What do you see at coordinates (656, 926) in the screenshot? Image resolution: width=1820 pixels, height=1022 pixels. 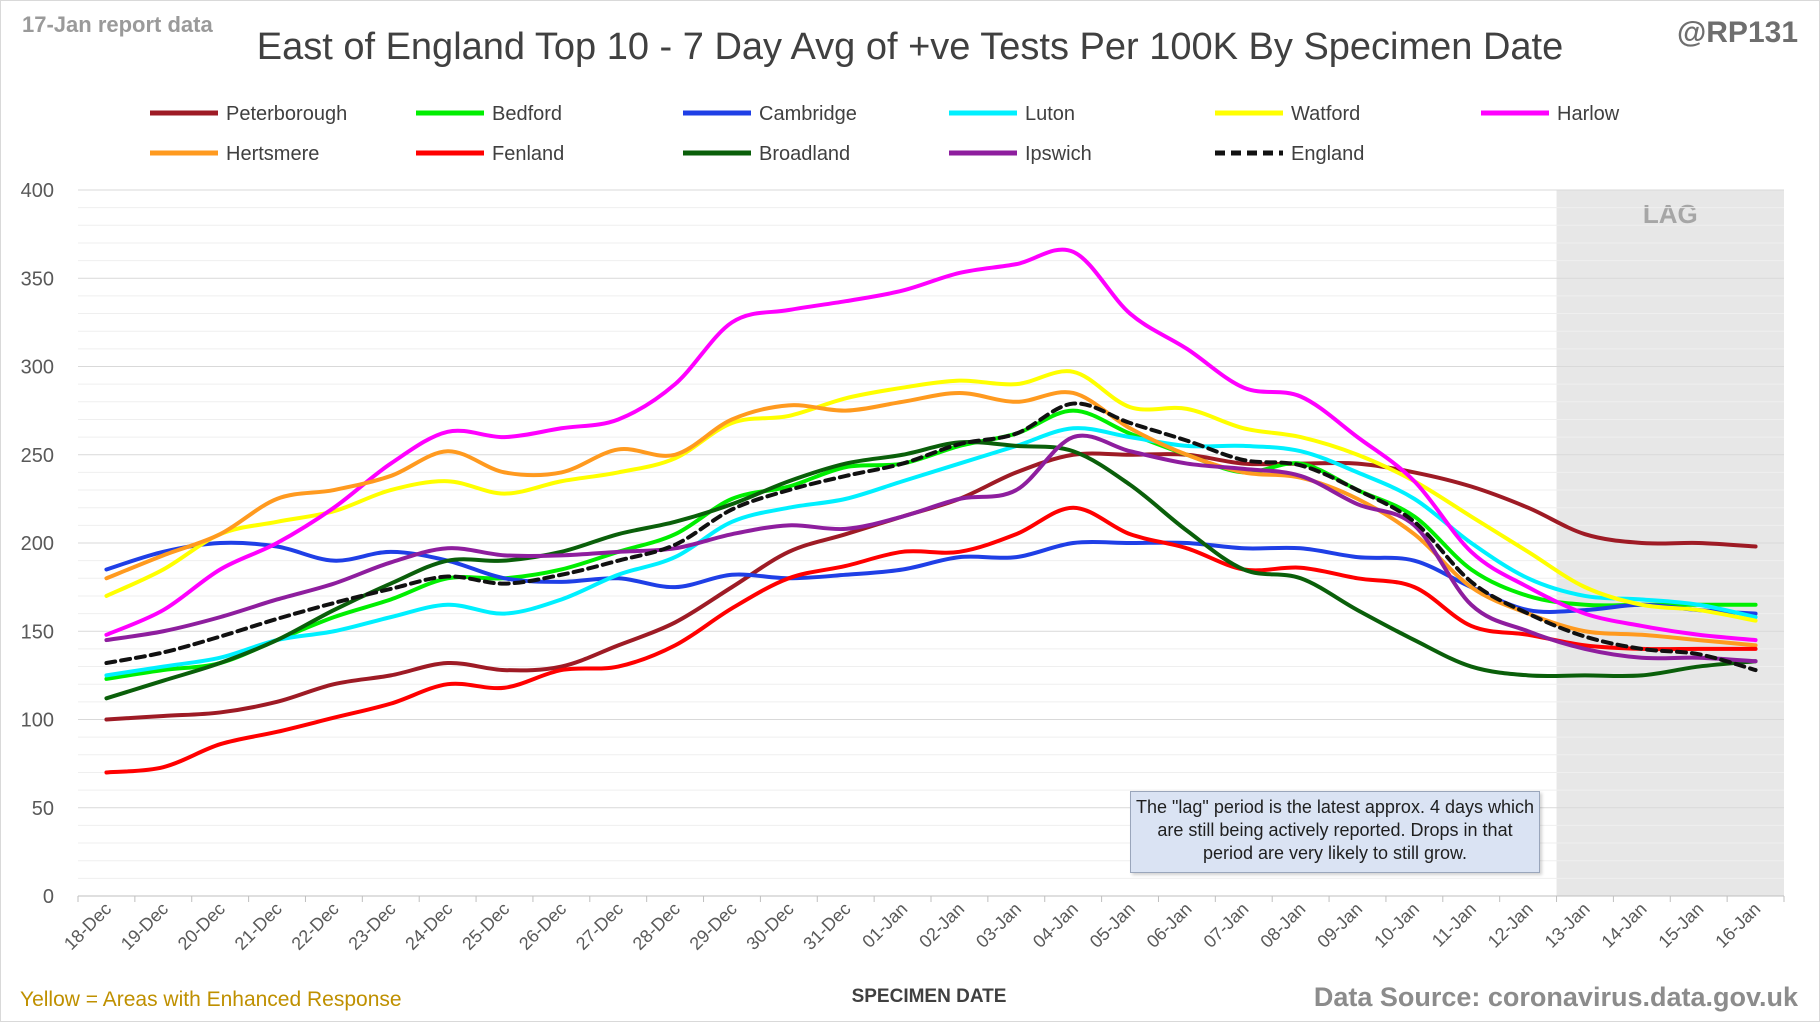 I see `x-tick-label: 28-Dec` at bounding box center [656, 926].